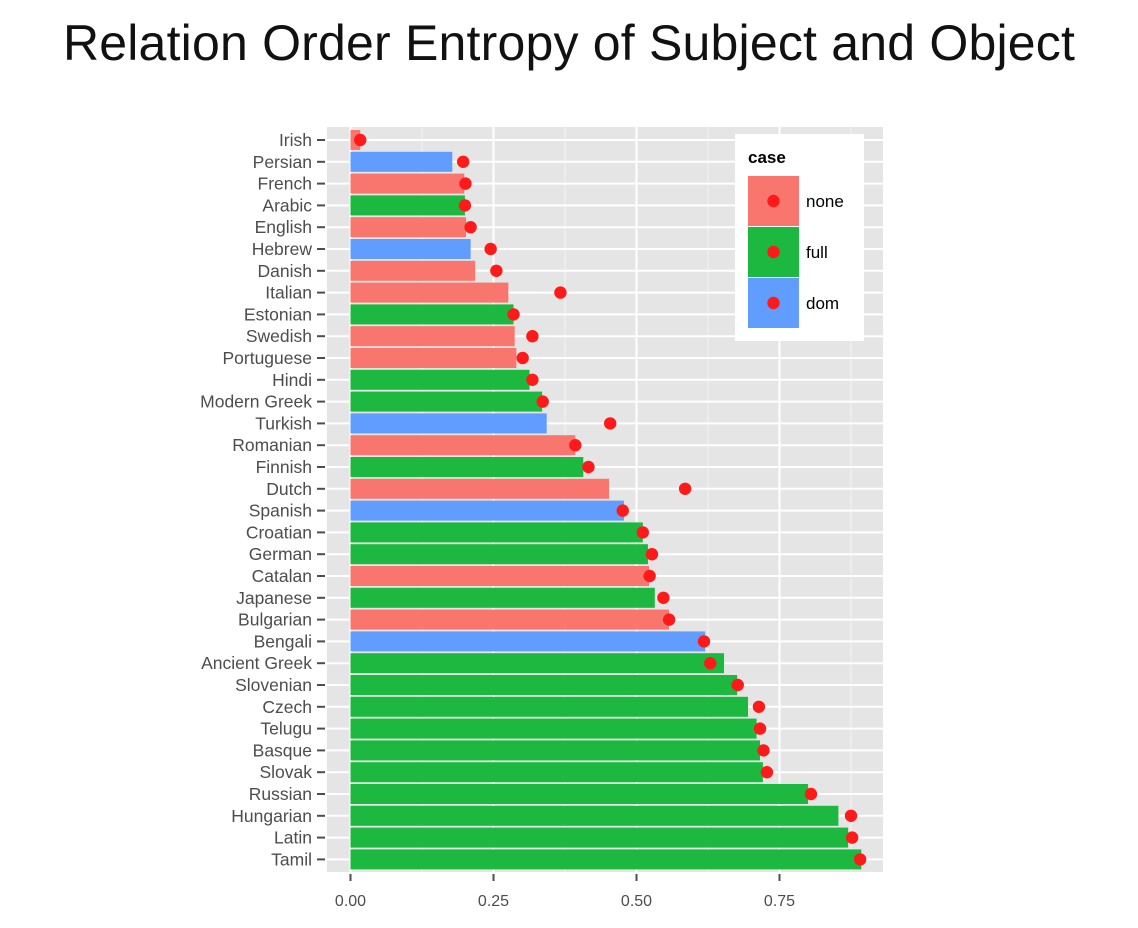 Image resolution: width=1138 pixels, height=928 pixels. I want to click on legend-label-full: full, so click(817, 252).